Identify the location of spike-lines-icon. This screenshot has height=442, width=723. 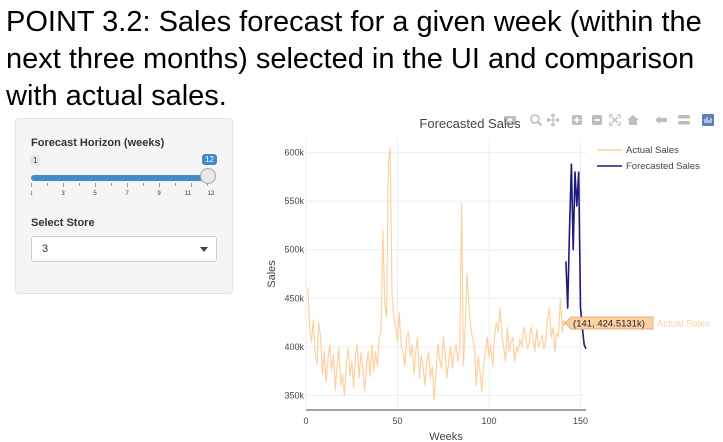
(661, 120).